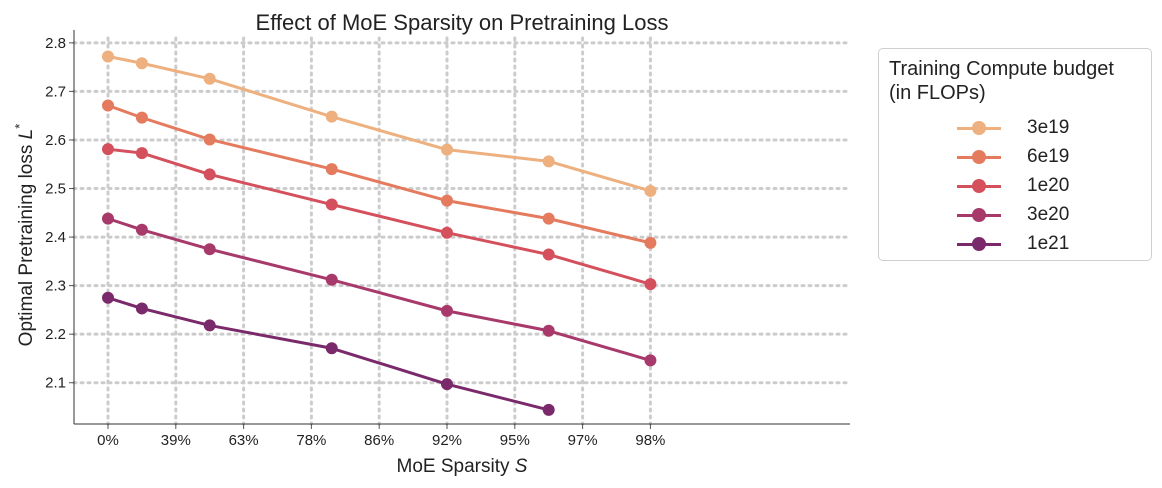 This screenshot has width=1162, height=488. I want to click on y-tick-label: 2.2, so click(55, 334).